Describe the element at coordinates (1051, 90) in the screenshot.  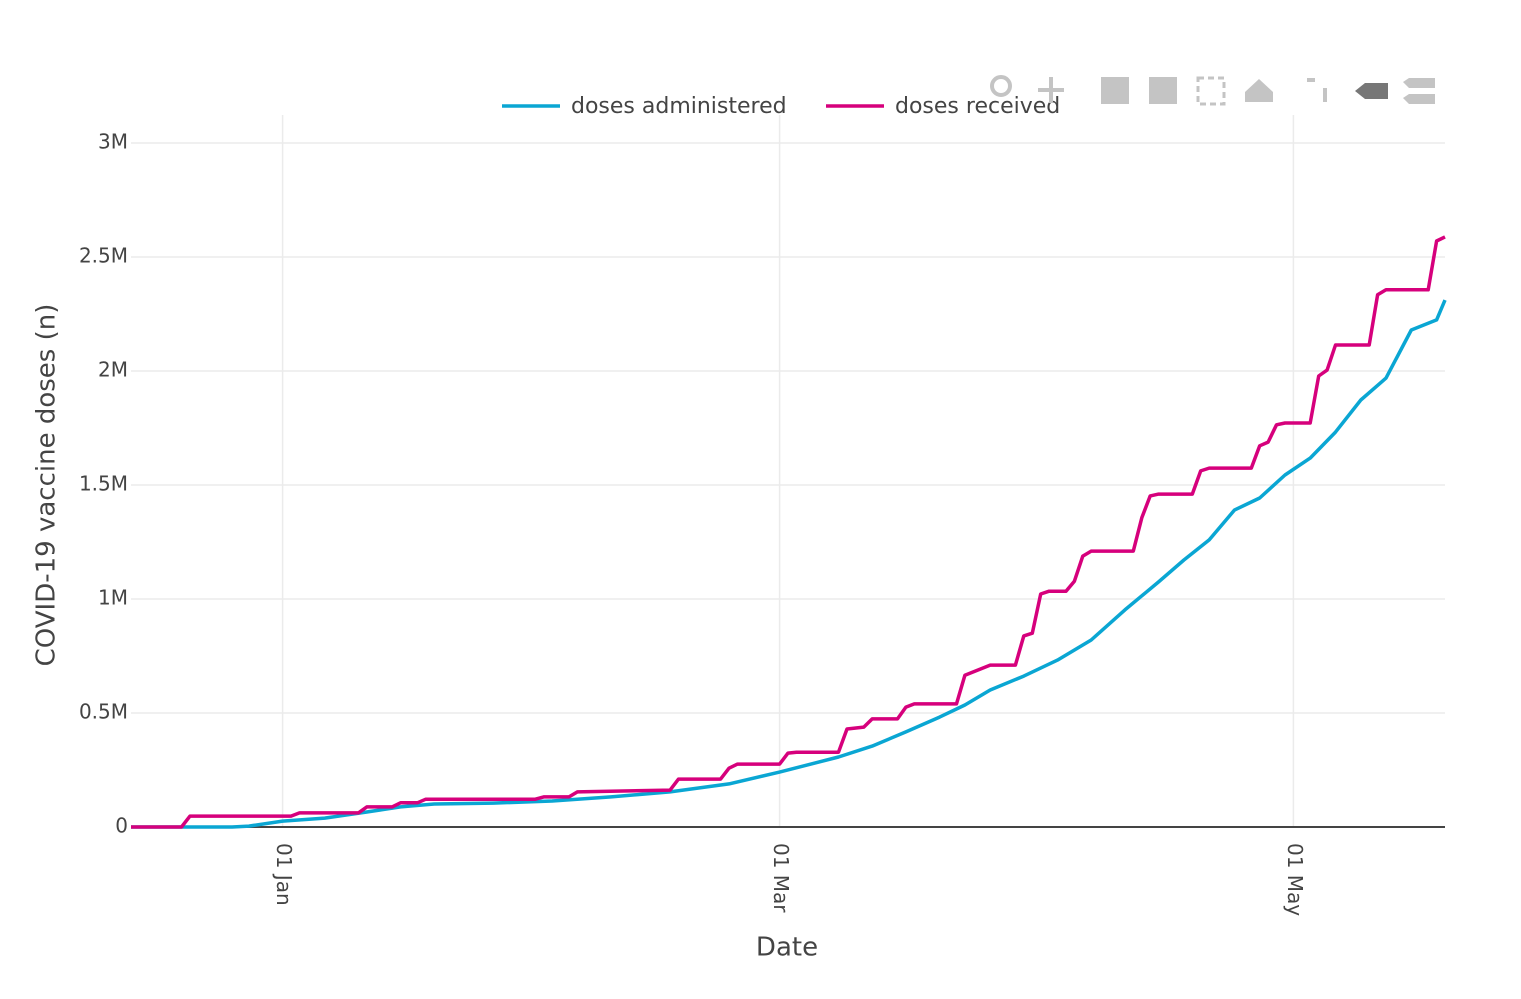
I see `pan-icon` at that location.